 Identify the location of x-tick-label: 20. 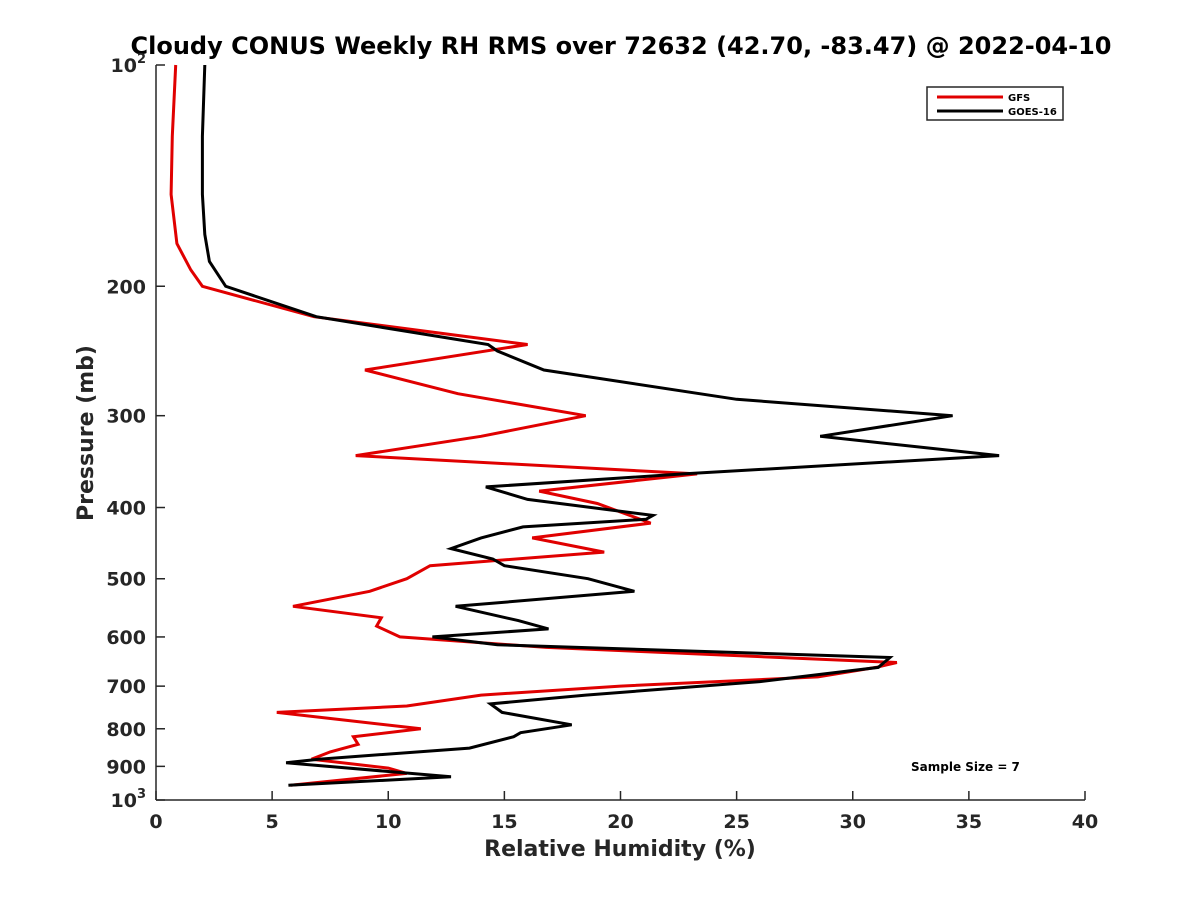
(620, 822).